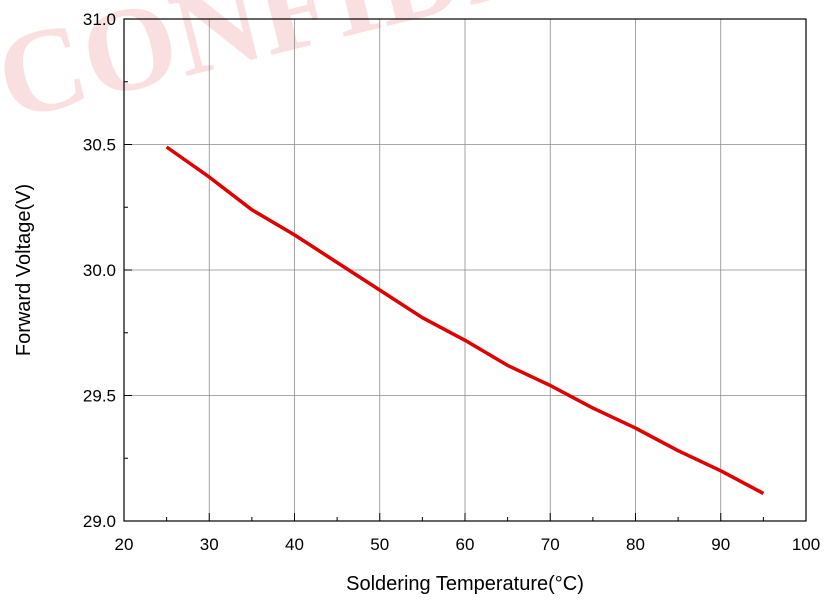  Describe the element at coordinates (99, 145) in the screenshot. I see `y-tick-label: 30.5` at that location.